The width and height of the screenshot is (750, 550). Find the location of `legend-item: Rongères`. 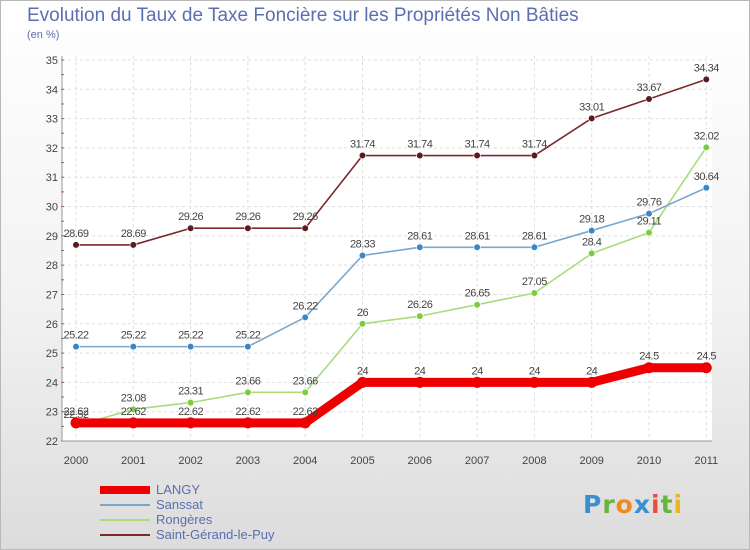

legend-item: Rongères is located at coordinates (187, 519).